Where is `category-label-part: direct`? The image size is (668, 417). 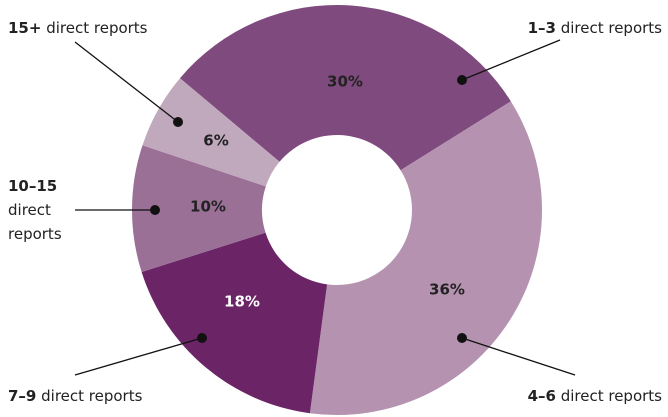
category-label-part: direct is located at coordinates (29, 210).